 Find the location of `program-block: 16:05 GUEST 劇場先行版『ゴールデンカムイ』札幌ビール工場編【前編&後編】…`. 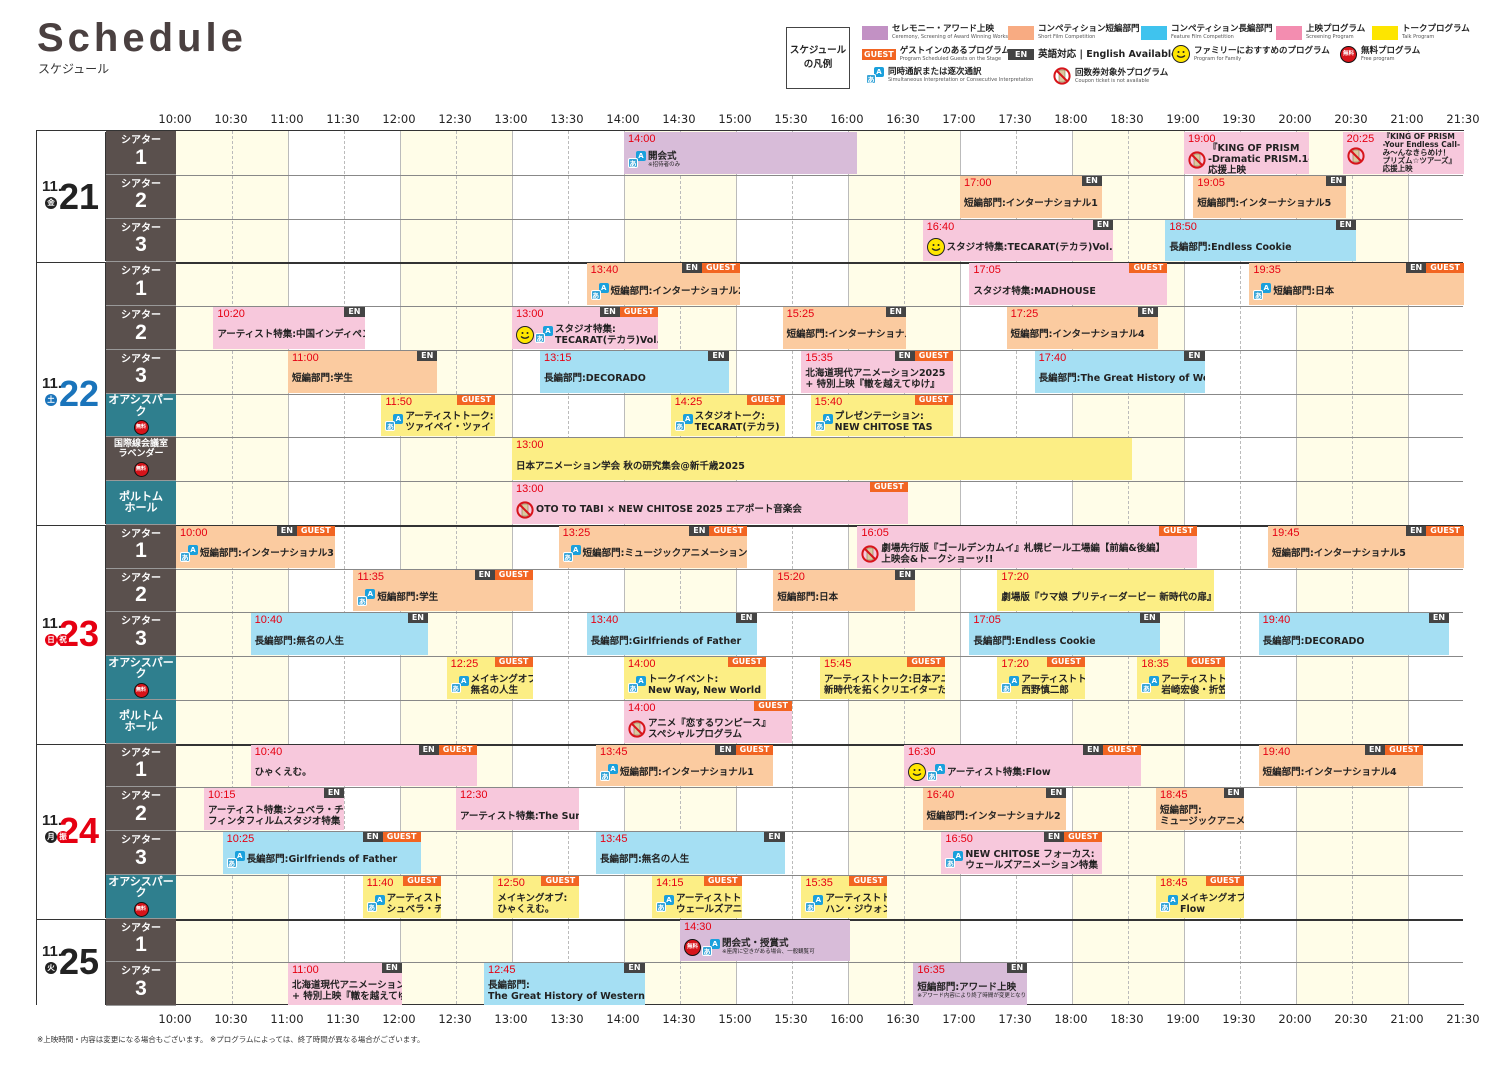

program-block: 16:05 GUEST 劇場先行版『ゴールデンカムイ』札幌ビール工場編【前編&後編】… is located at coordinates (1027, 546).